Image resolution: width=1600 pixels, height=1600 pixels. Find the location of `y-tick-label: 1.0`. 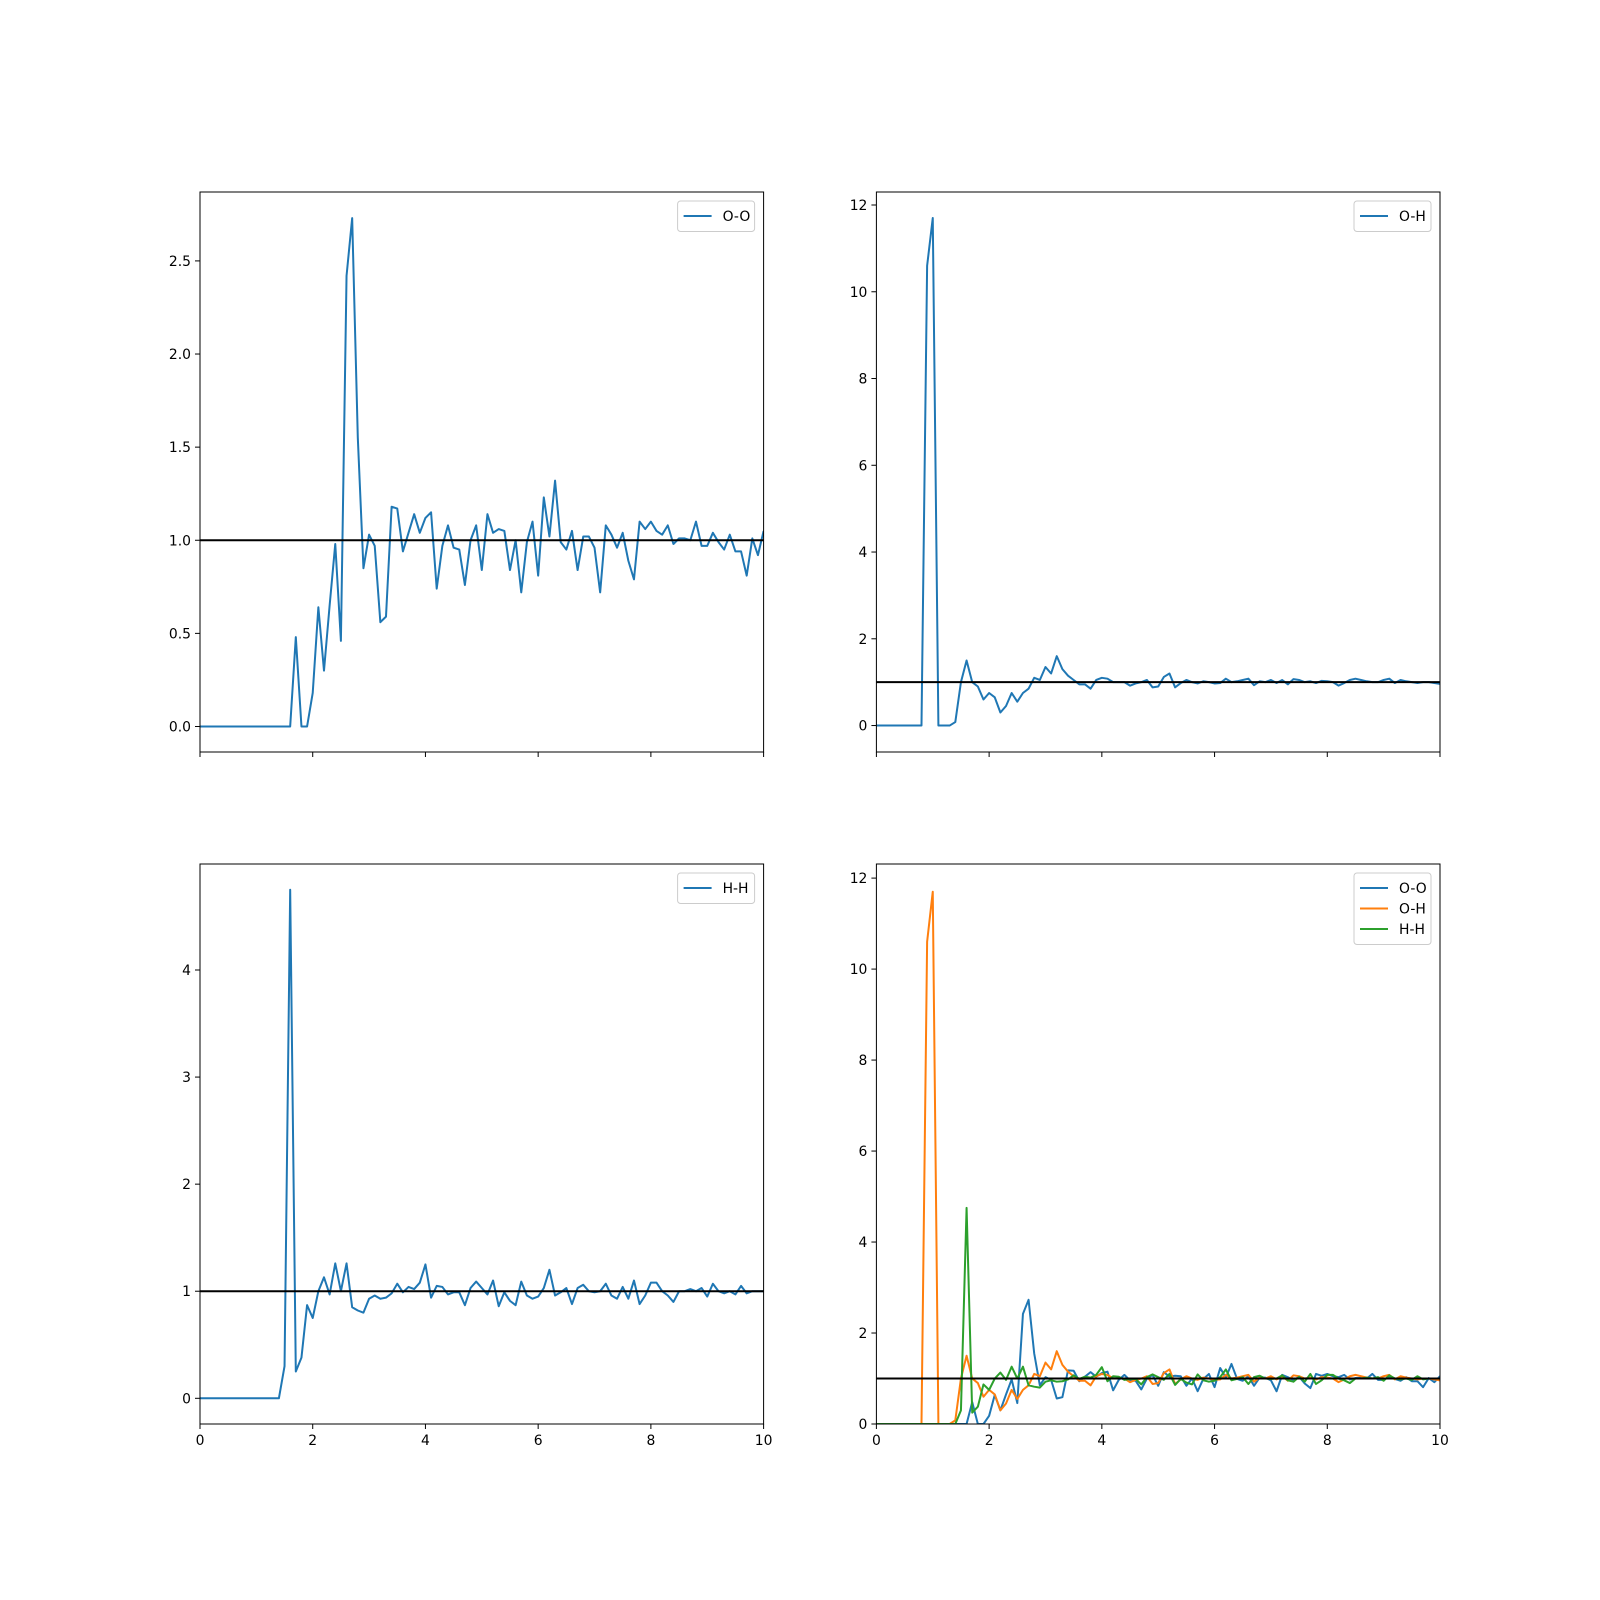

y-tick-label: 1.0 is located at coordinates (180, 541).